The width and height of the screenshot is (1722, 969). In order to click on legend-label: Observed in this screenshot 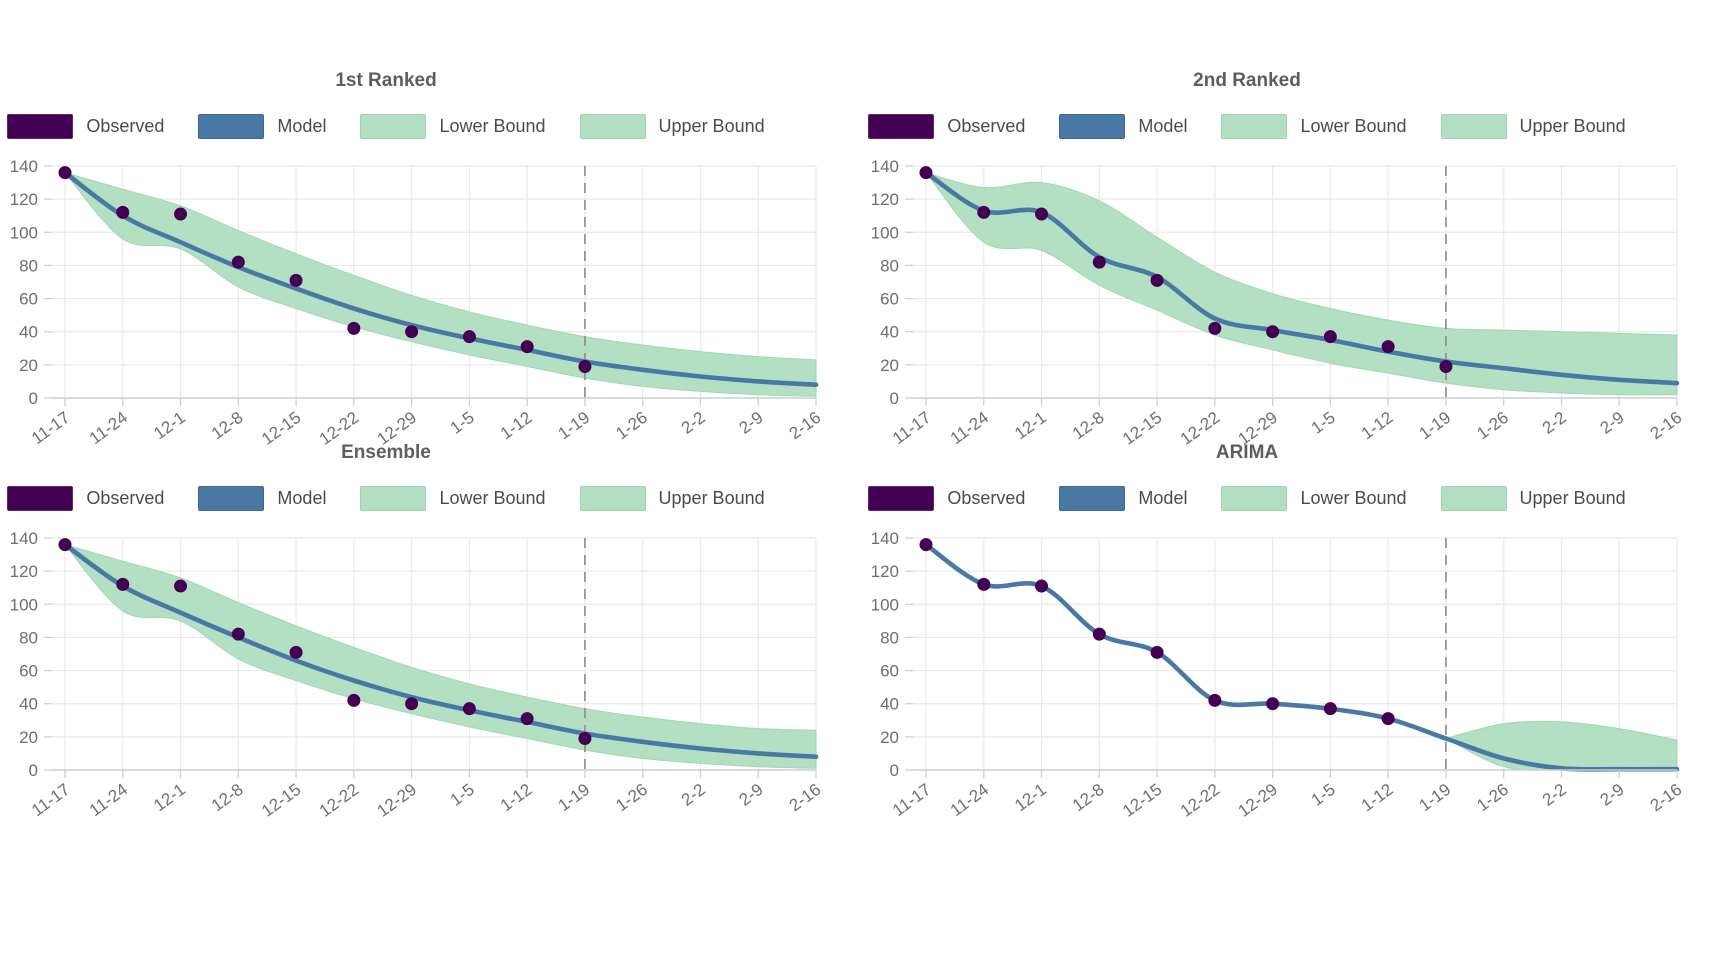, I will do `click(986, 125)`.